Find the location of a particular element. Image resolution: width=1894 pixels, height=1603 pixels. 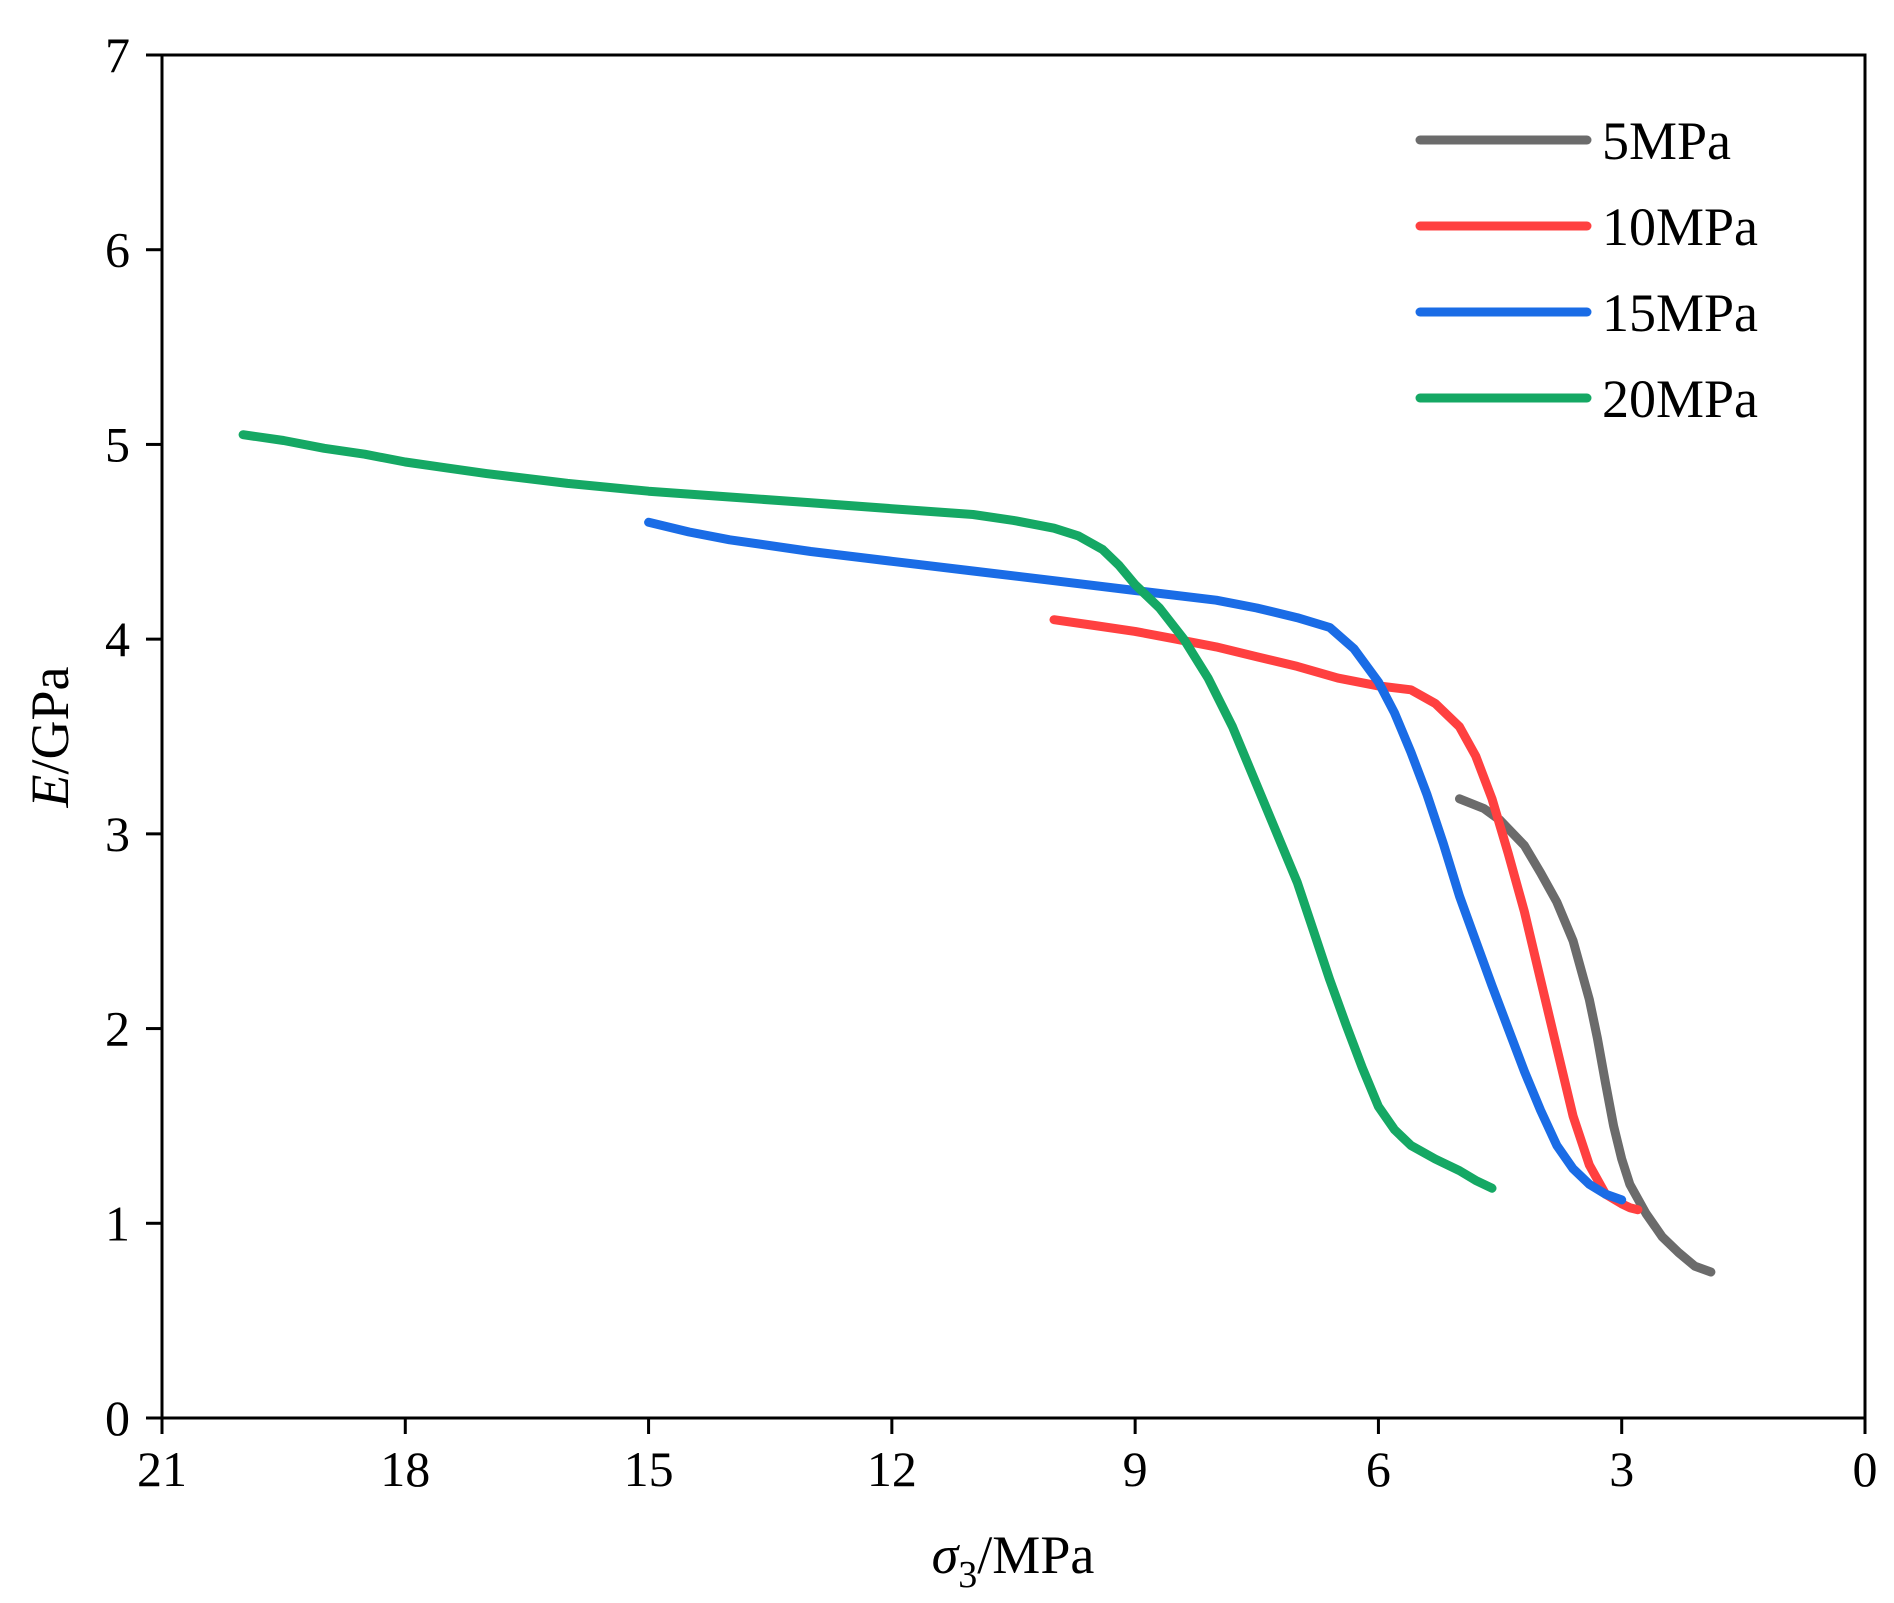

y-tick-label: 2 is located at coordinates (117, 1029).